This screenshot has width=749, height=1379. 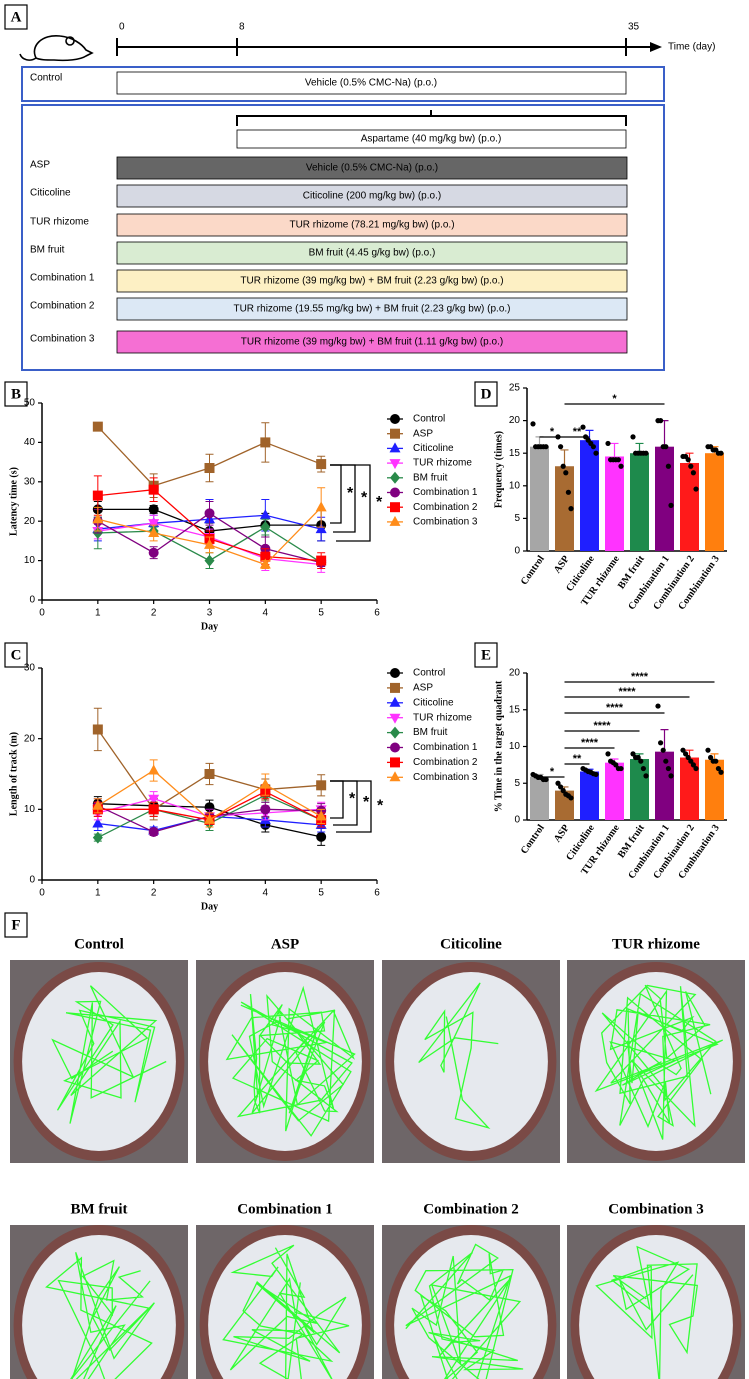 I want to click on x-tick-label: 4, so click(x=266, y=893).